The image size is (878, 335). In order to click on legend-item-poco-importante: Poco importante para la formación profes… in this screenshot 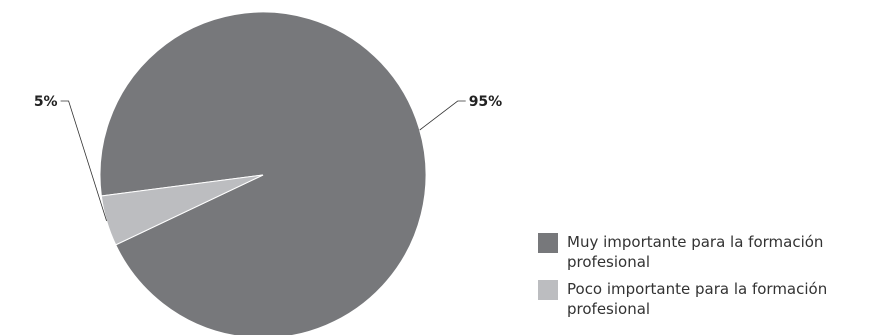, I will do `click(706, 299)`.